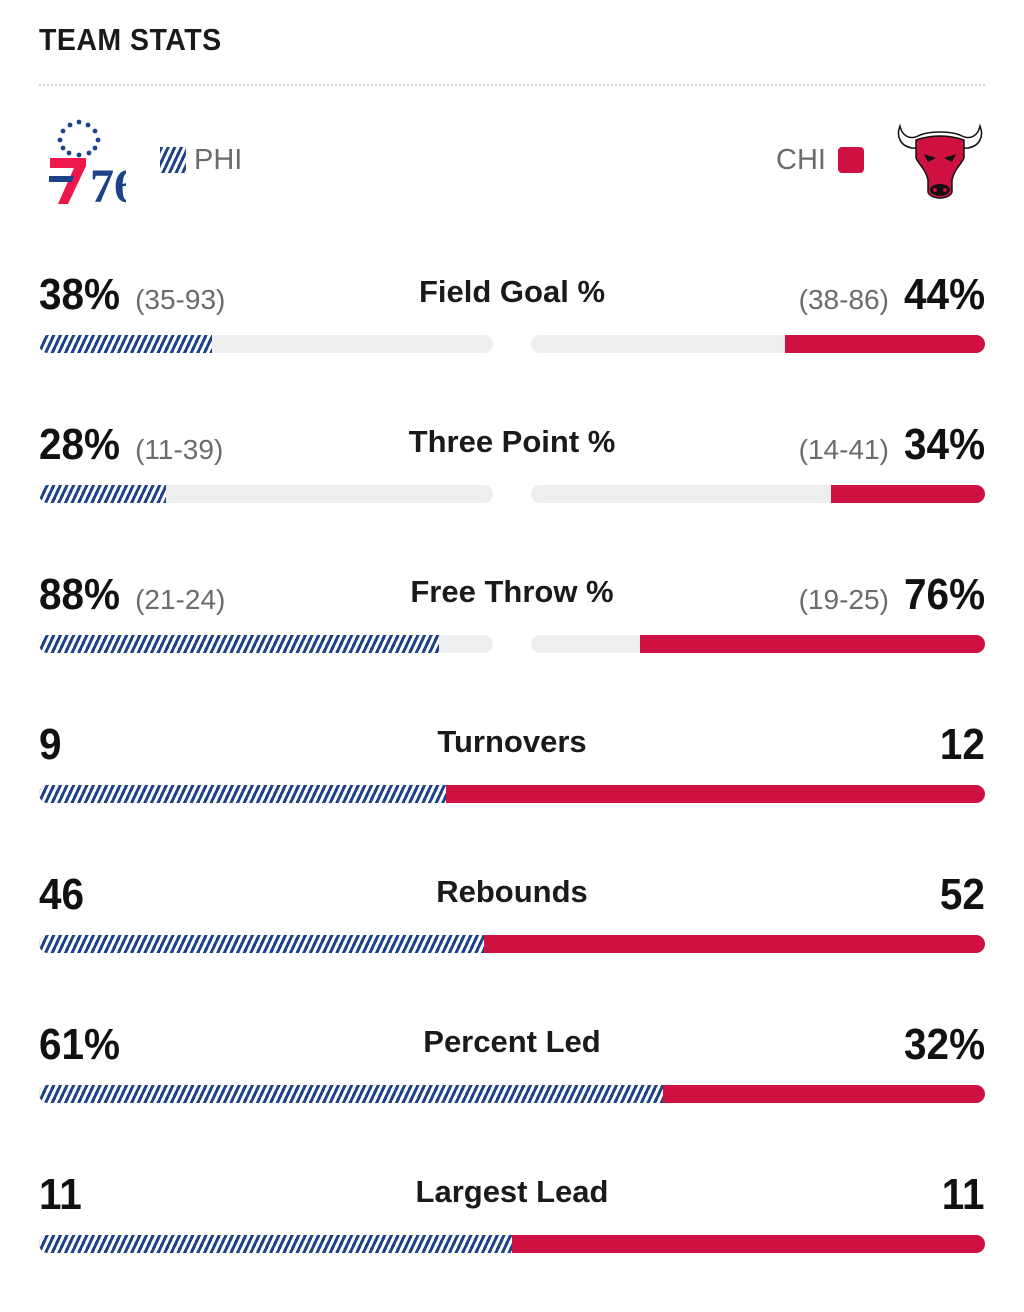 The image size is (1024, 1312). I want to click on chi-value: 44%, so click(944, 294).